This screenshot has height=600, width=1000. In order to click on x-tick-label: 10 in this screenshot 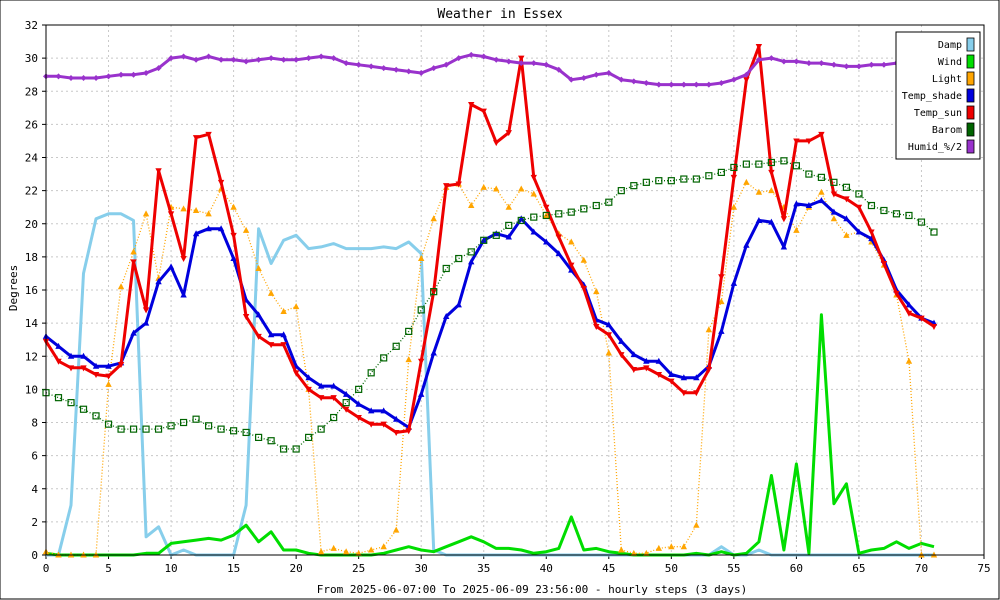, I will do `click(170, 568)`.